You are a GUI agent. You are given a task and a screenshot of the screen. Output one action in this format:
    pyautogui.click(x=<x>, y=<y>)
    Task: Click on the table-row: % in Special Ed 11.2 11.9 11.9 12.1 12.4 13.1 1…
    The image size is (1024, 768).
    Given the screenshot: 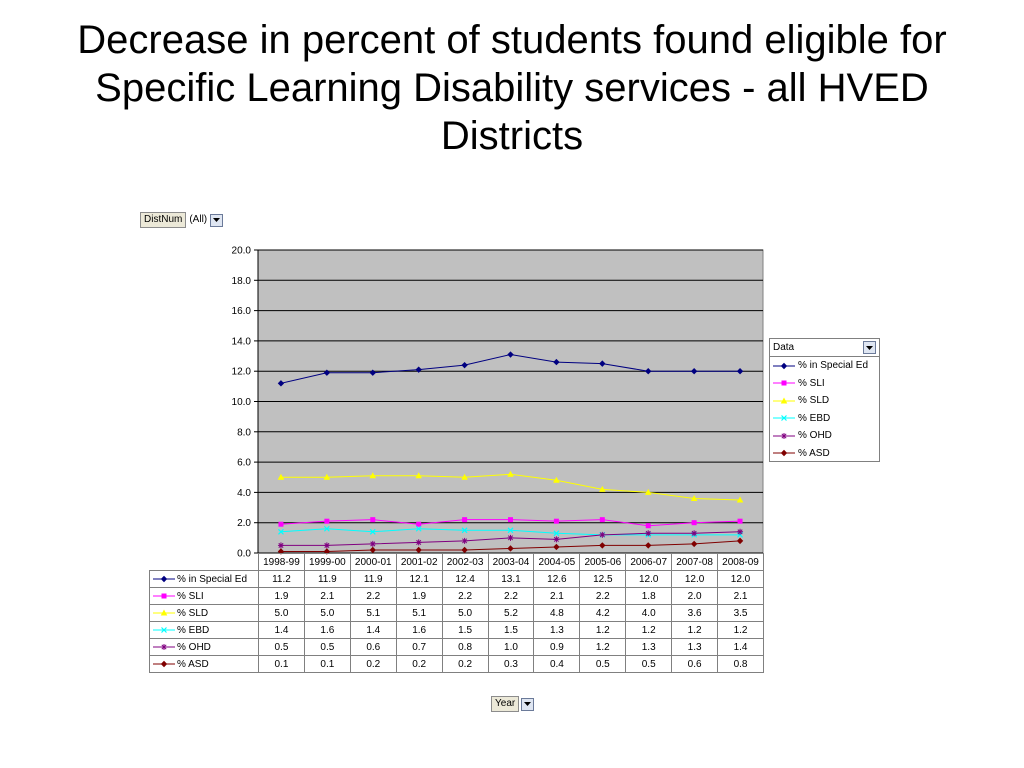 What is the action you would take?
    pyautogui.click(x=456, y=579)
    